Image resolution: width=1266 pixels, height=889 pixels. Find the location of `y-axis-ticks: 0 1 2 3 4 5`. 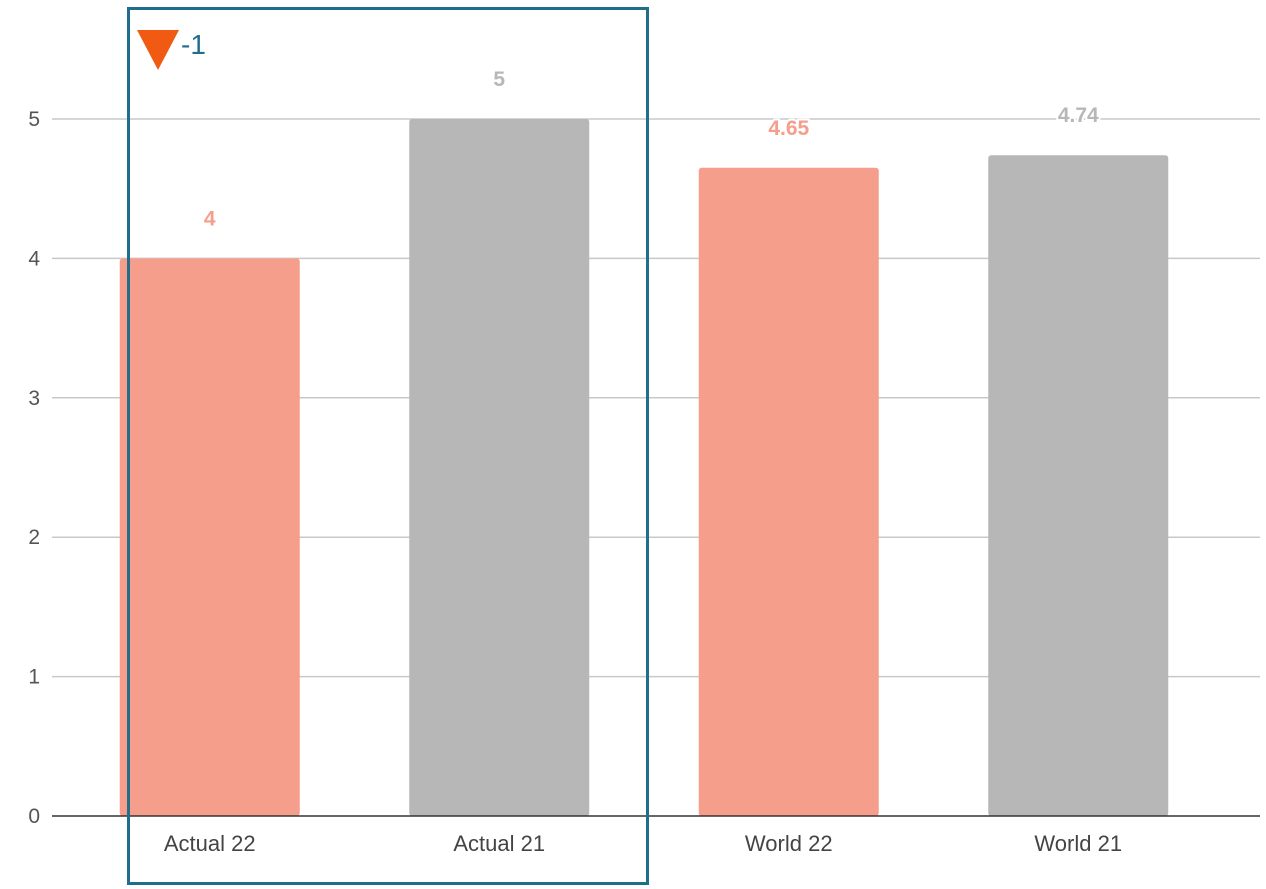

y-axis-ticks: 0 1 2 3 4 5 is located at coordinates (34, 468).